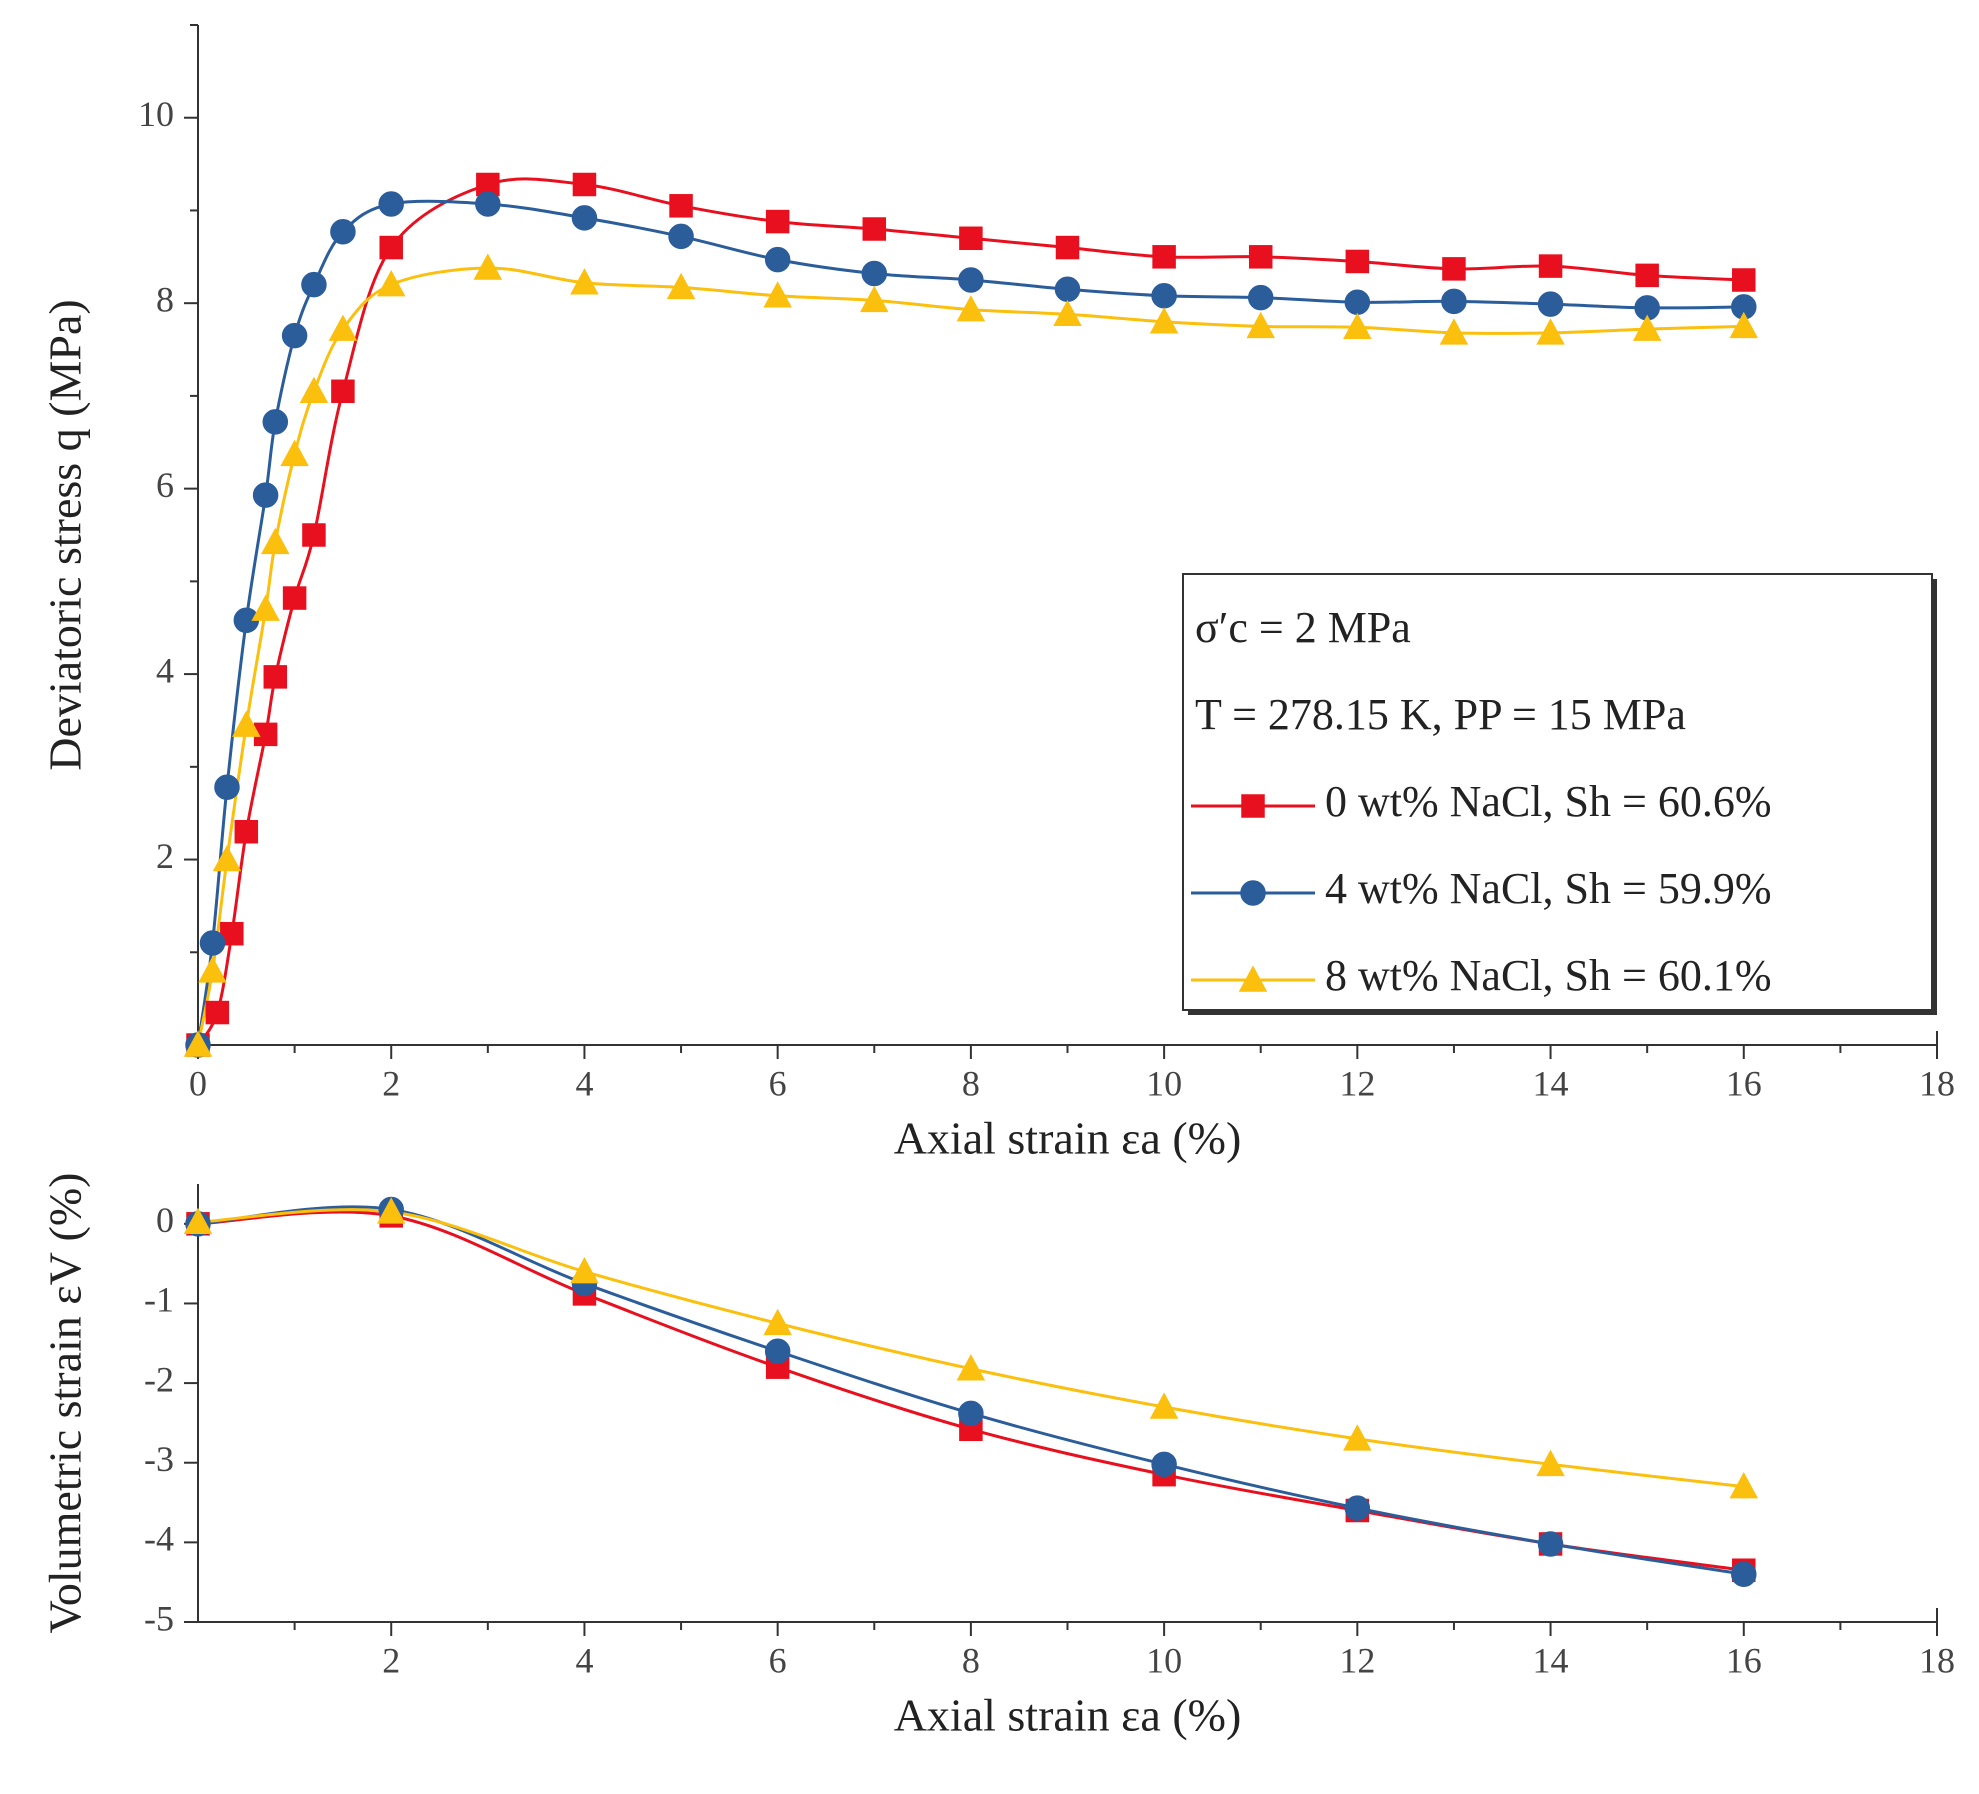 The width and height of the screenshot is (1979, 1794). Describe the element at coordinates (1068, 1715) in the screenshot. I see `x-axis-label: Axial strain εa (%)` at that location.